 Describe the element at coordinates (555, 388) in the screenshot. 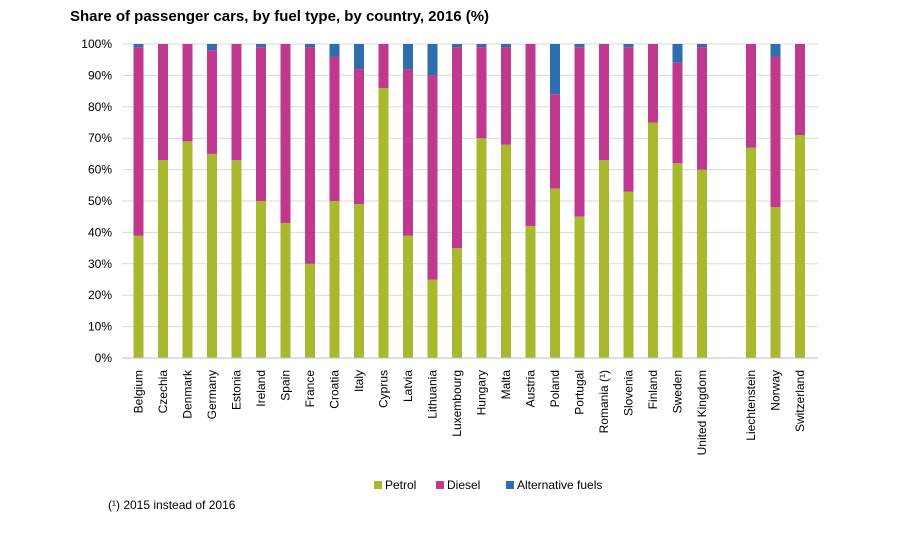

I see `x-tick-label: Poland` at that location.